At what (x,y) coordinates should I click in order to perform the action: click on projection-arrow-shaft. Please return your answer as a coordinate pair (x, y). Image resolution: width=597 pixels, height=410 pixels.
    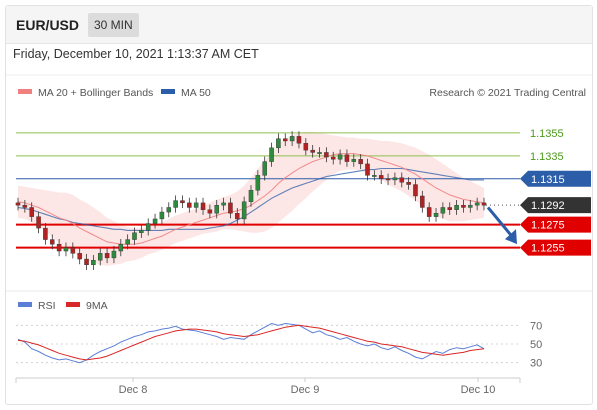
    Looking at the image, I should click on (499, 221).